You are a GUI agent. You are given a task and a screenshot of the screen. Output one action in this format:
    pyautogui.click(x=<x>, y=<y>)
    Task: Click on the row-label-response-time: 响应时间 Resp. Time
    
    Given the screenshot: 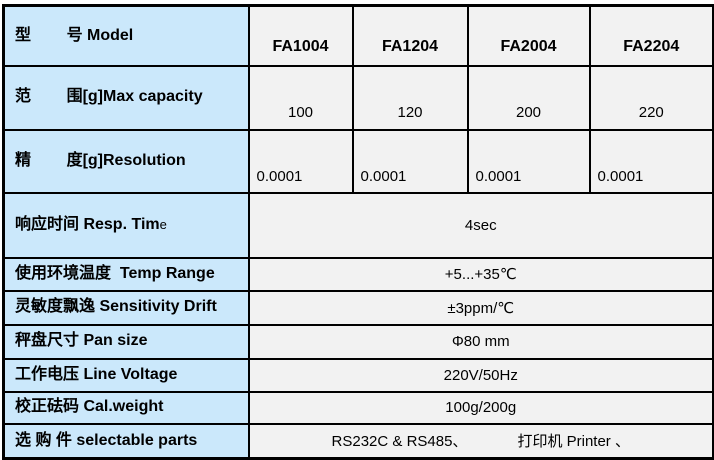 What is the action you would take?
    pyautogui.click(x=126, y=225)
    